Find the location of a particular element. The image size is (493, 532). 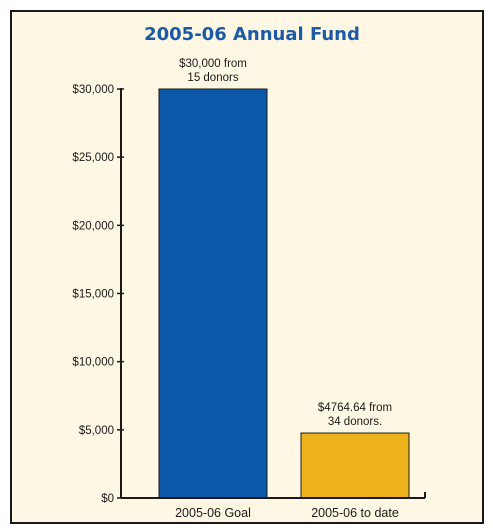

chart-title: 2005-06 Annual Fund is located at coordinates (252, 34).